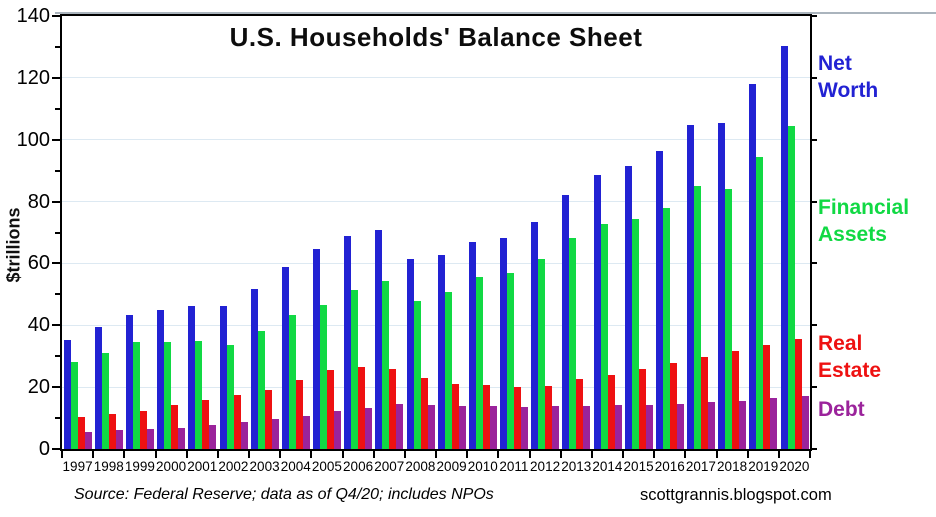 The height and width of the screenshot is (517, 936). I want to click on bar-financial-assets-2020, so click(791, 287).